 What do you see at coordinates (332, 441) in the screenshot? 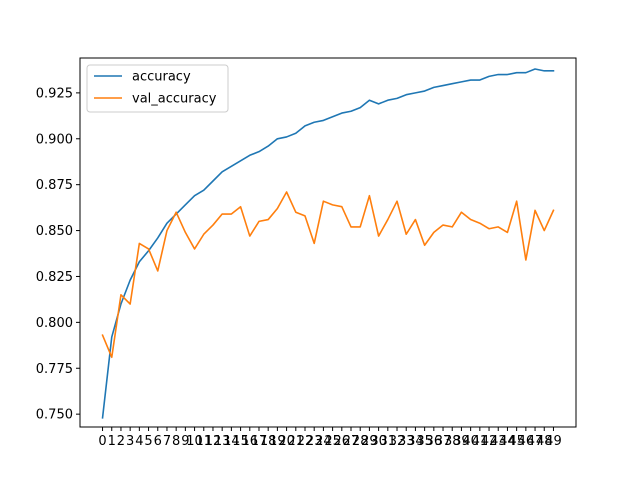
I see `x-tick-label: 25` at bounding box center [332, 441].